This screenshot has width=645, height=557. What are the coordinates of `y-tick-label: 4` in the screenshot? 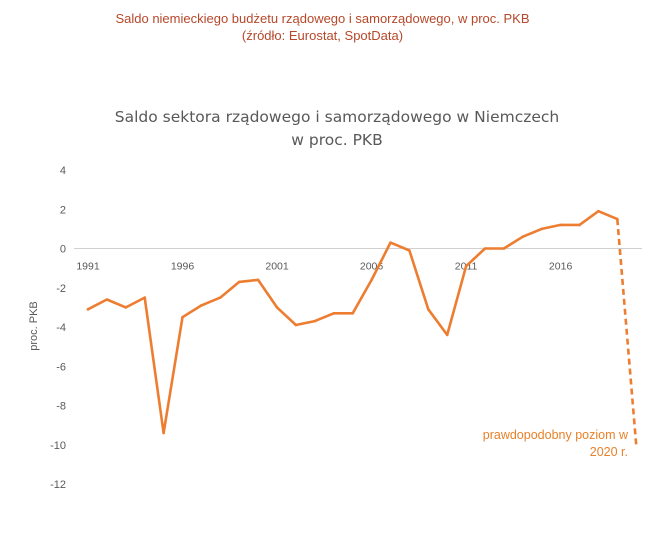 It's located at (63, 171).